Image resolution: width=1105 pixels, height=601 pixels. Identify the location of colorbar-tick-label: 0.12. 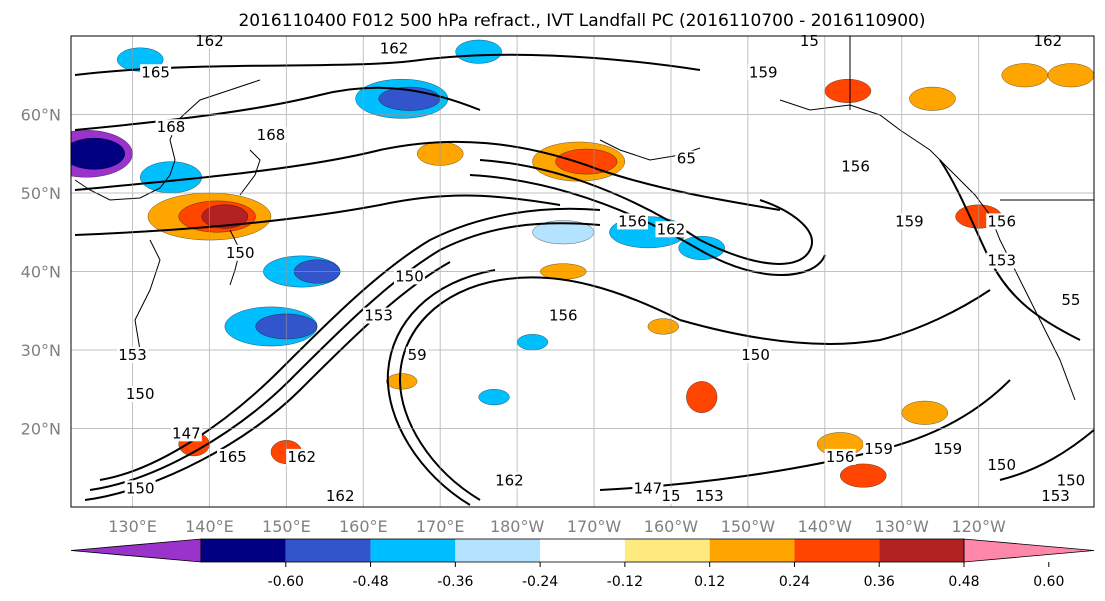
(709, 582).